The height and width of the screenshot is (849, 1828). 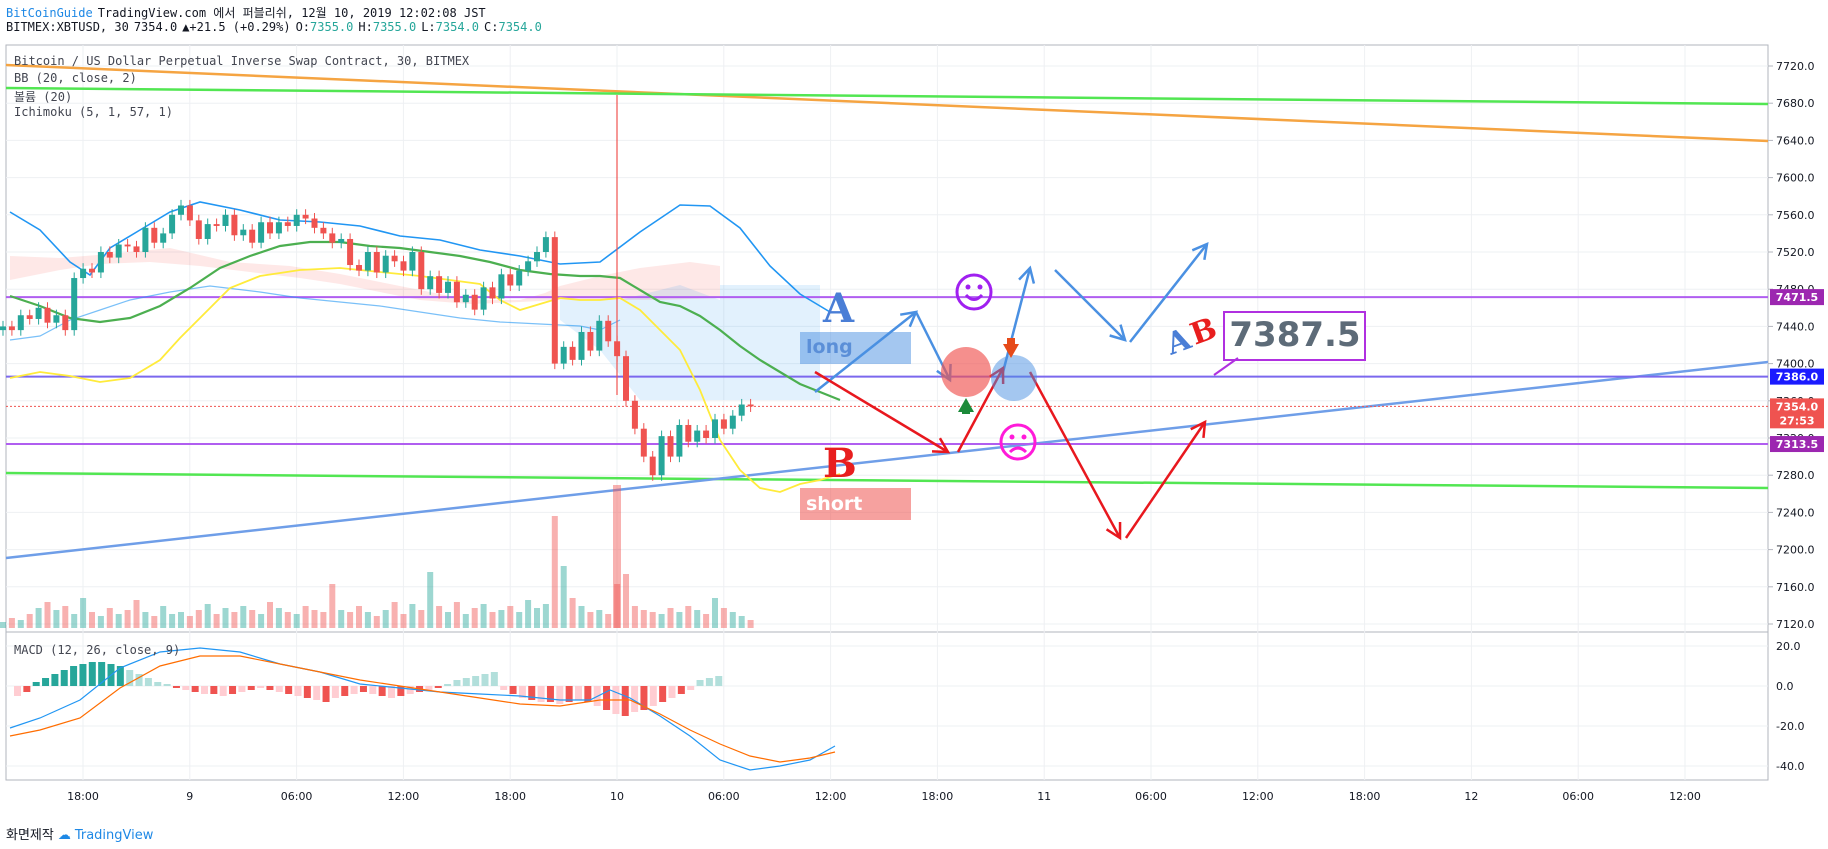 What do you see at coordinates (97, 650) in the screenshot?
I see `legend-macd: MACD (12, 26, close, 9)` at bounding box center [97, 650].